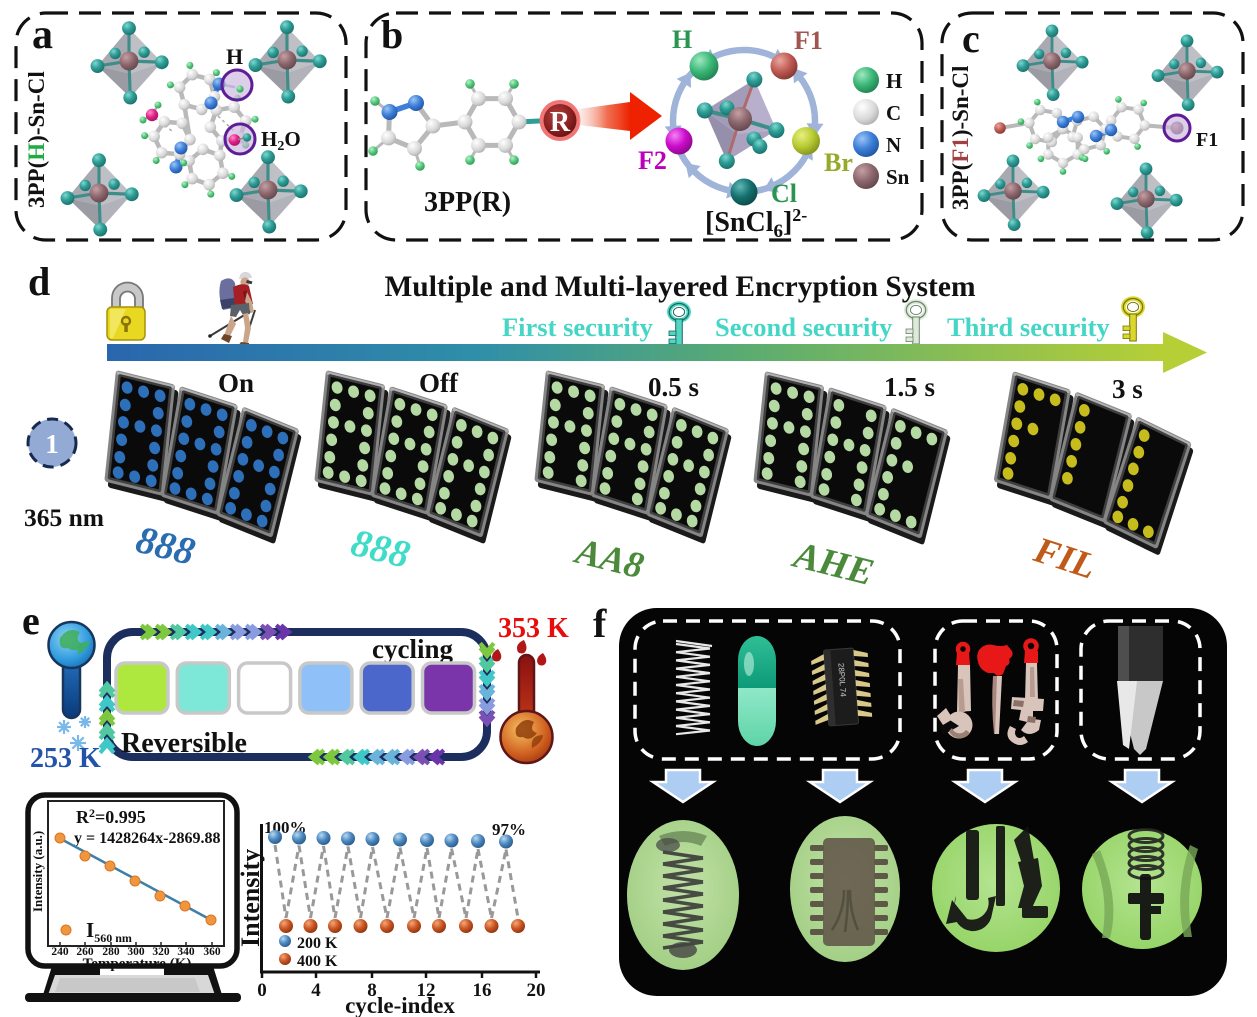 The image size is (1257, 1017). I want to click on svg-text: 3 s, so click(1127, 389).